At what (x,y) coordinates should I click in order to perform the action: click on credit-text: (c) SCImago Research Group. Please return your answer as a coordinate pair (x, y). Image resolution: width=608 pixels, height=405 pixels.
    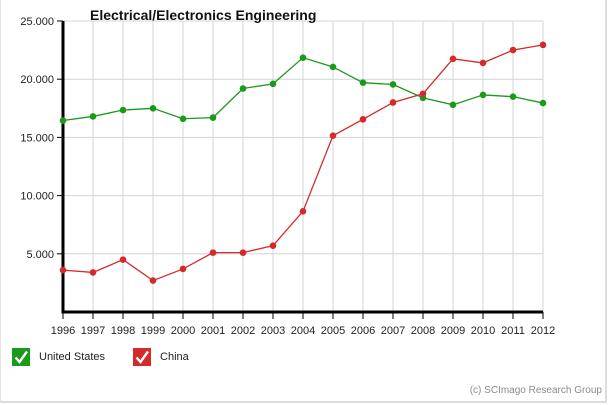
    Looking at the image, I should click on (535, 390).